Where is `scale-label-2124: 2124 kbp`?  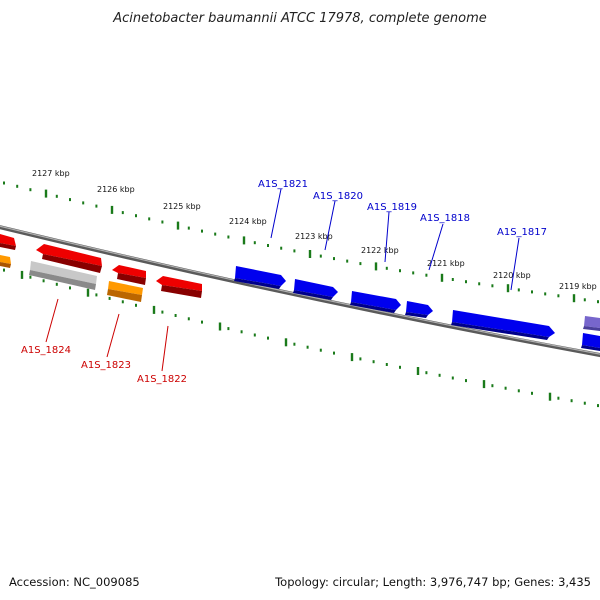 scale-label-2124: 2124 kbp is located at coordinates (248, 221).